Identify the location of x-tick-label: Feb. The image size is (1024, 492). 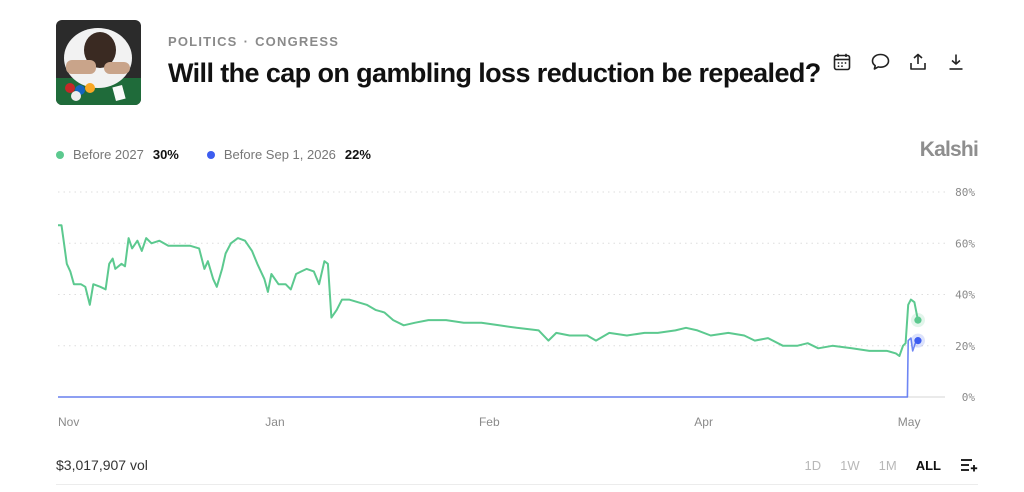
(489, 422).